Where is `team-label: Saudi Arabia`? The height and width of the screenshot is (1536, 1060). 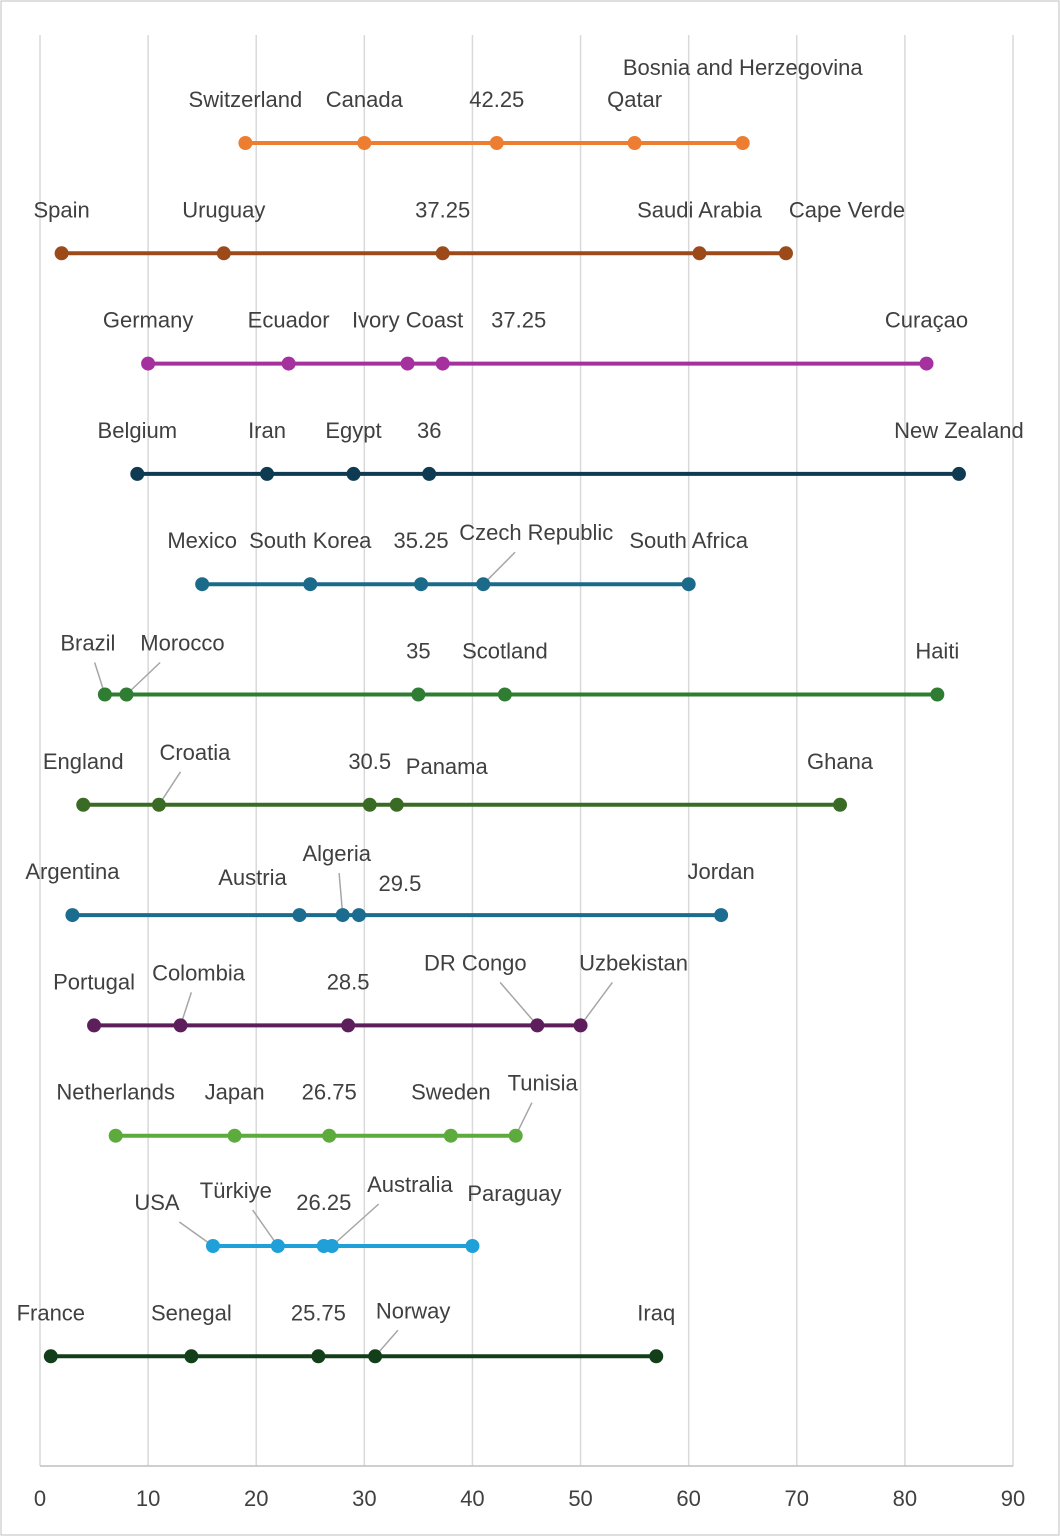
team-label: Saudi Arabia is located at coordinates (700, 209).